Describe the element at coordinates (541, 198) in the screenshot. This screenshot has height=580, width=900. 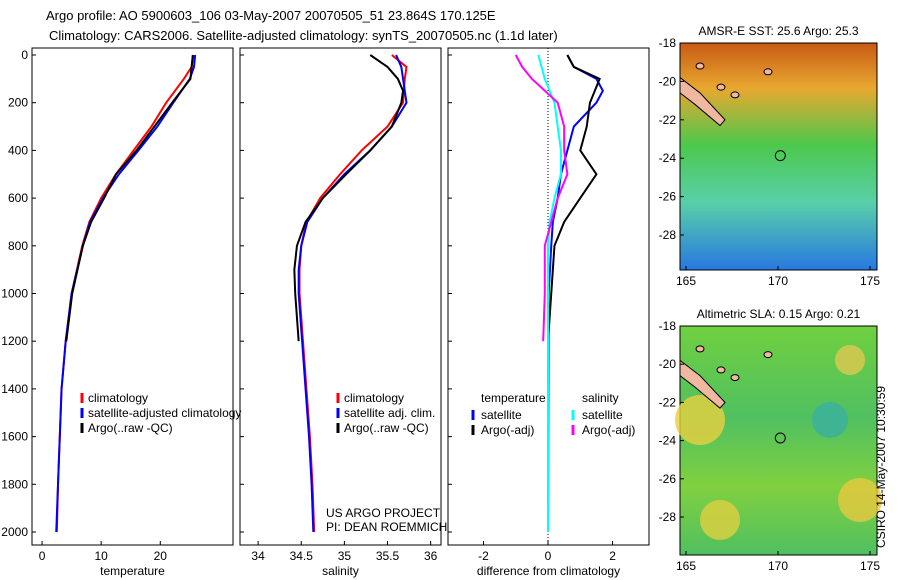
I see `series-line-salinity-argo-adj-` at that location.